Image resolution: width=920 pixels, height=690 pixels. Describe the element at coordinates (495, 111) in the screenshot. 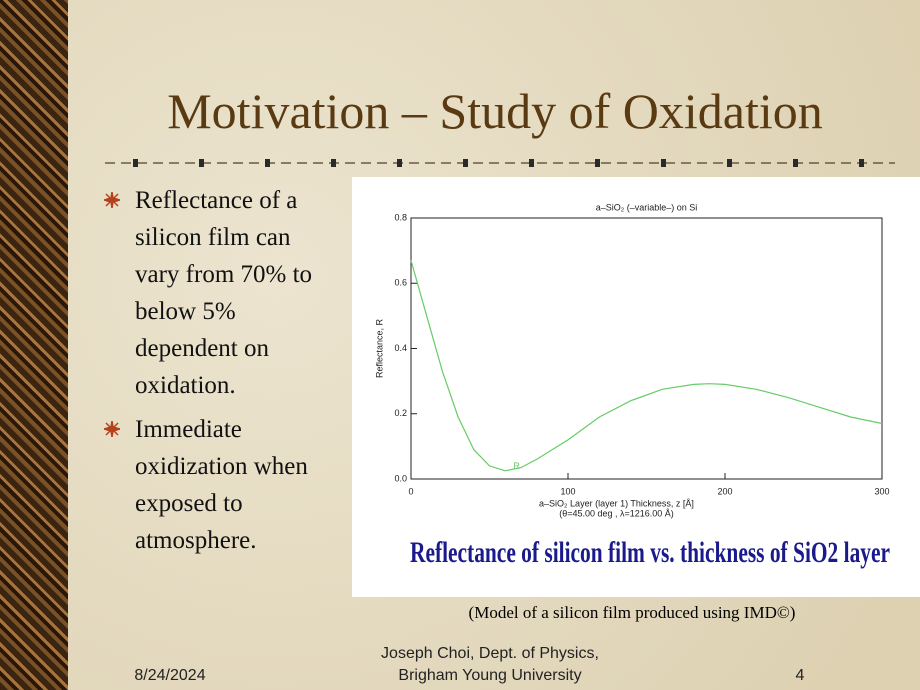

I see `slide-title: Motivation – Study of Oxidation` at that location.